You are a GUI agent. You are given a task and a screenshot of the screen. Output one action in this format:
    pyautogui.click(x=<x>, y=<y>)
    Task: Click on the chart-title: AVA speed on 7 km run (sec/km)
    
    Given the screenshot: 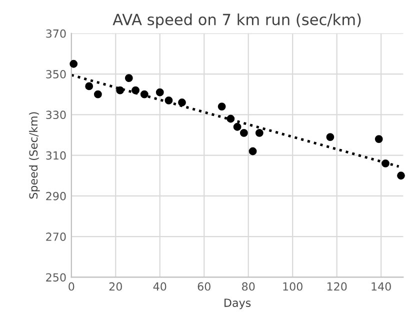 What is the action you would take?
    pyautogui.click(x=236, y=20)
    